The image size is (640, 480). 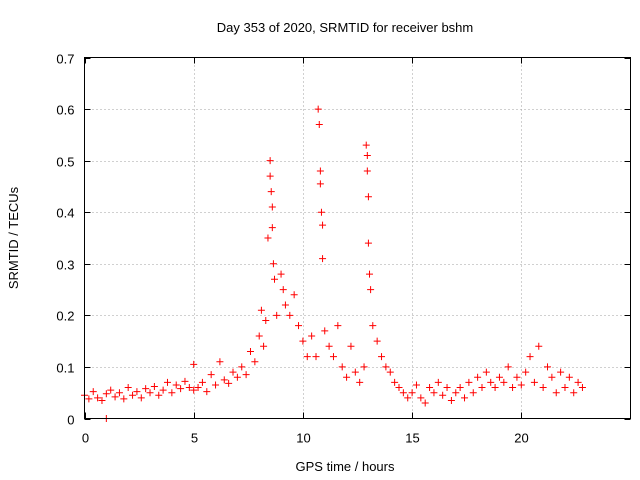 I want to click on x-tick-label: 20, so click(x=521, y=438).